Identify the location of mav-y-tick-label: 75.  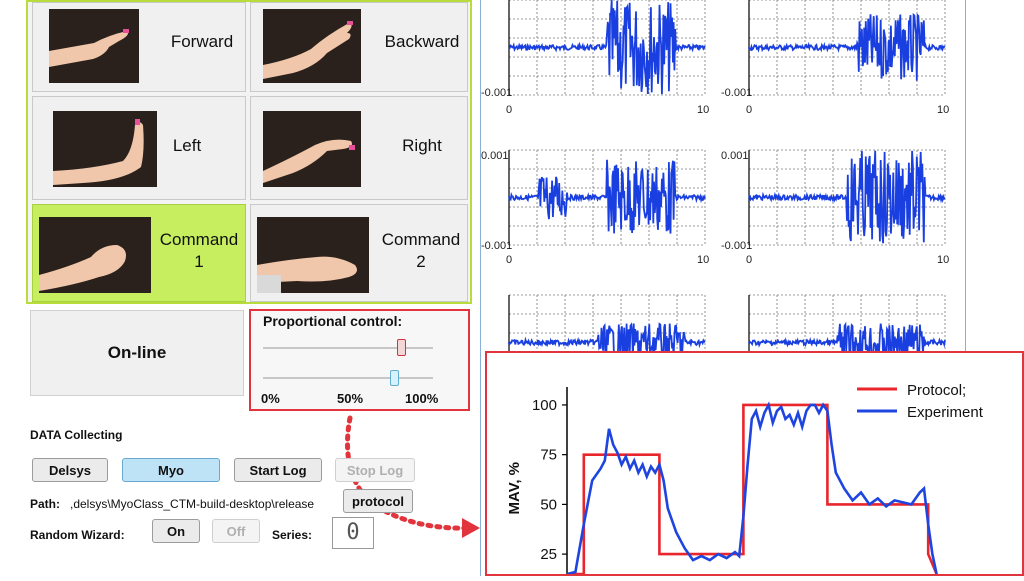
(548, 455).